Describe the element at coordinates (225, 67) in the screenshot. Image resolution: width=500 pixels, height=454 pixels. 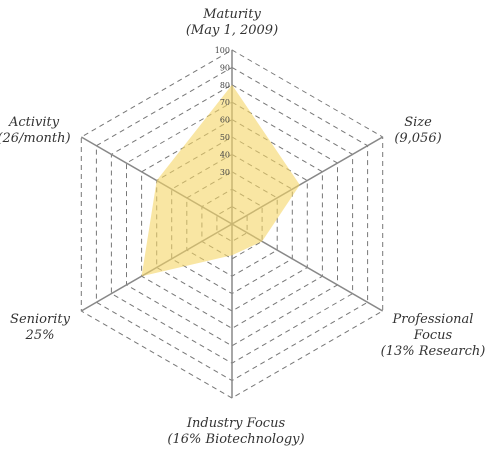
I see `tick-label: 90` at that location.